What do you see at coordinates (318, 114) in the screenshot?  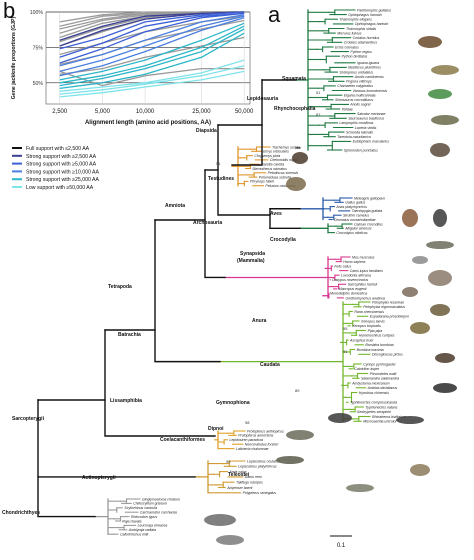 I see `bootstrap-value: 87` at bounding box center [318, 114].